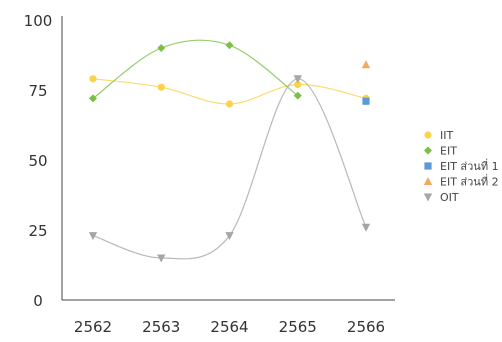 Image resolution: width=502 pixels, height=342 pixels. Describe the element at coordinates (449, 197) in the screenshot. I see `legend-label: OIT` at that location.